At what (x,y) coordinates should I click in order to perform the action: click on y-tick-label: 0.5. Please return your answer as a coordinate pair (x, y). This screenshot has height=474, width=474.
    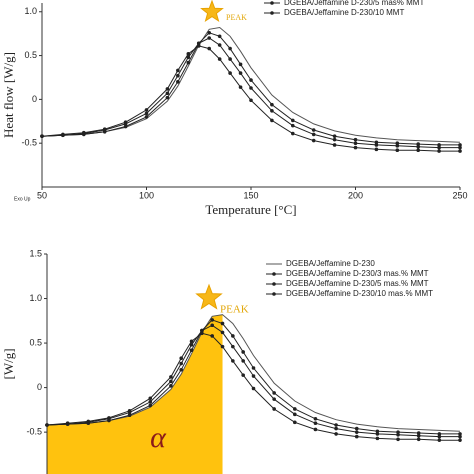
    Looking at the image, I should click on (35, 342).